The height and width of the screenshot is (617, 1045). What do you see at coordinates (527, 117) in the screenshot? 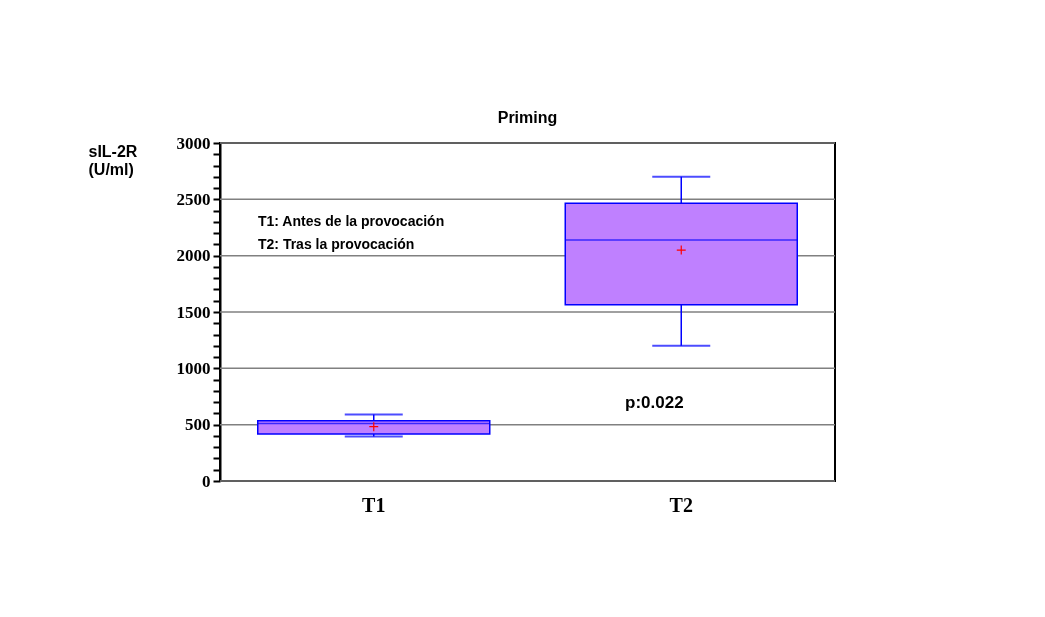
I see `chart-title: Priming` at bounding box center [527, 117].